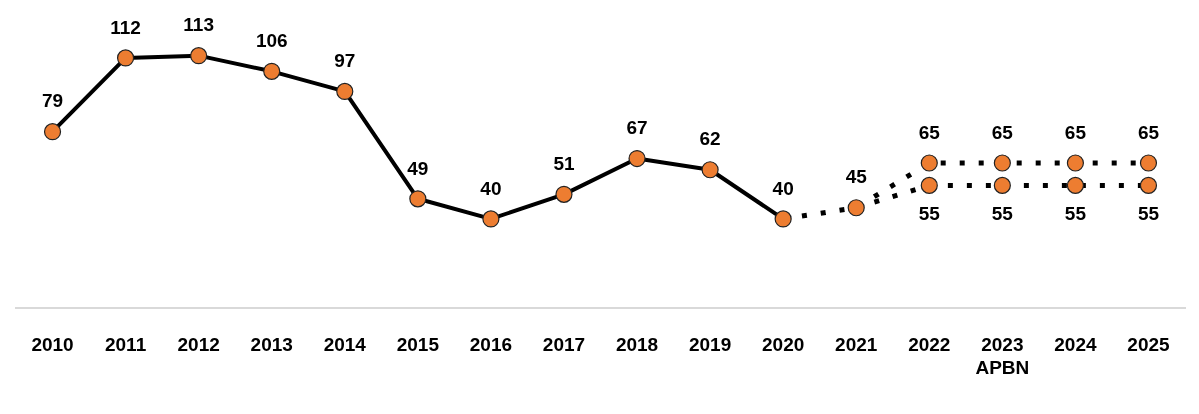 This screenshot has width=1199, height=414. Describe the element at coordinates (271, 41) in the screenshot. I see `data-label: 106` at that location.